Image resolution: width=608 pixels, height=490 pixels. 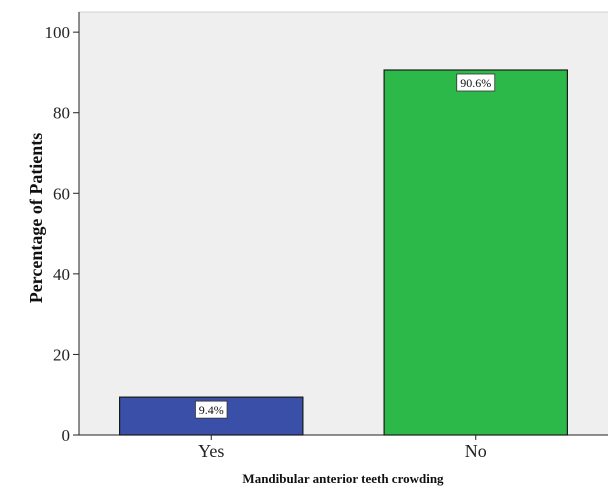 I want to click on y-ticks: 0 20 40 60 80 100, so click(x=62, y=234).